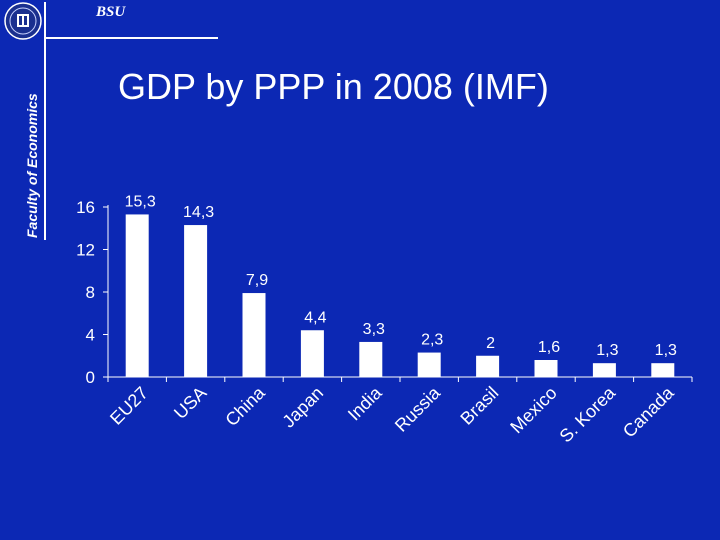 This screenshot has width=720, height=540. I want to click on brand-label: BSU, so click(111, 12).